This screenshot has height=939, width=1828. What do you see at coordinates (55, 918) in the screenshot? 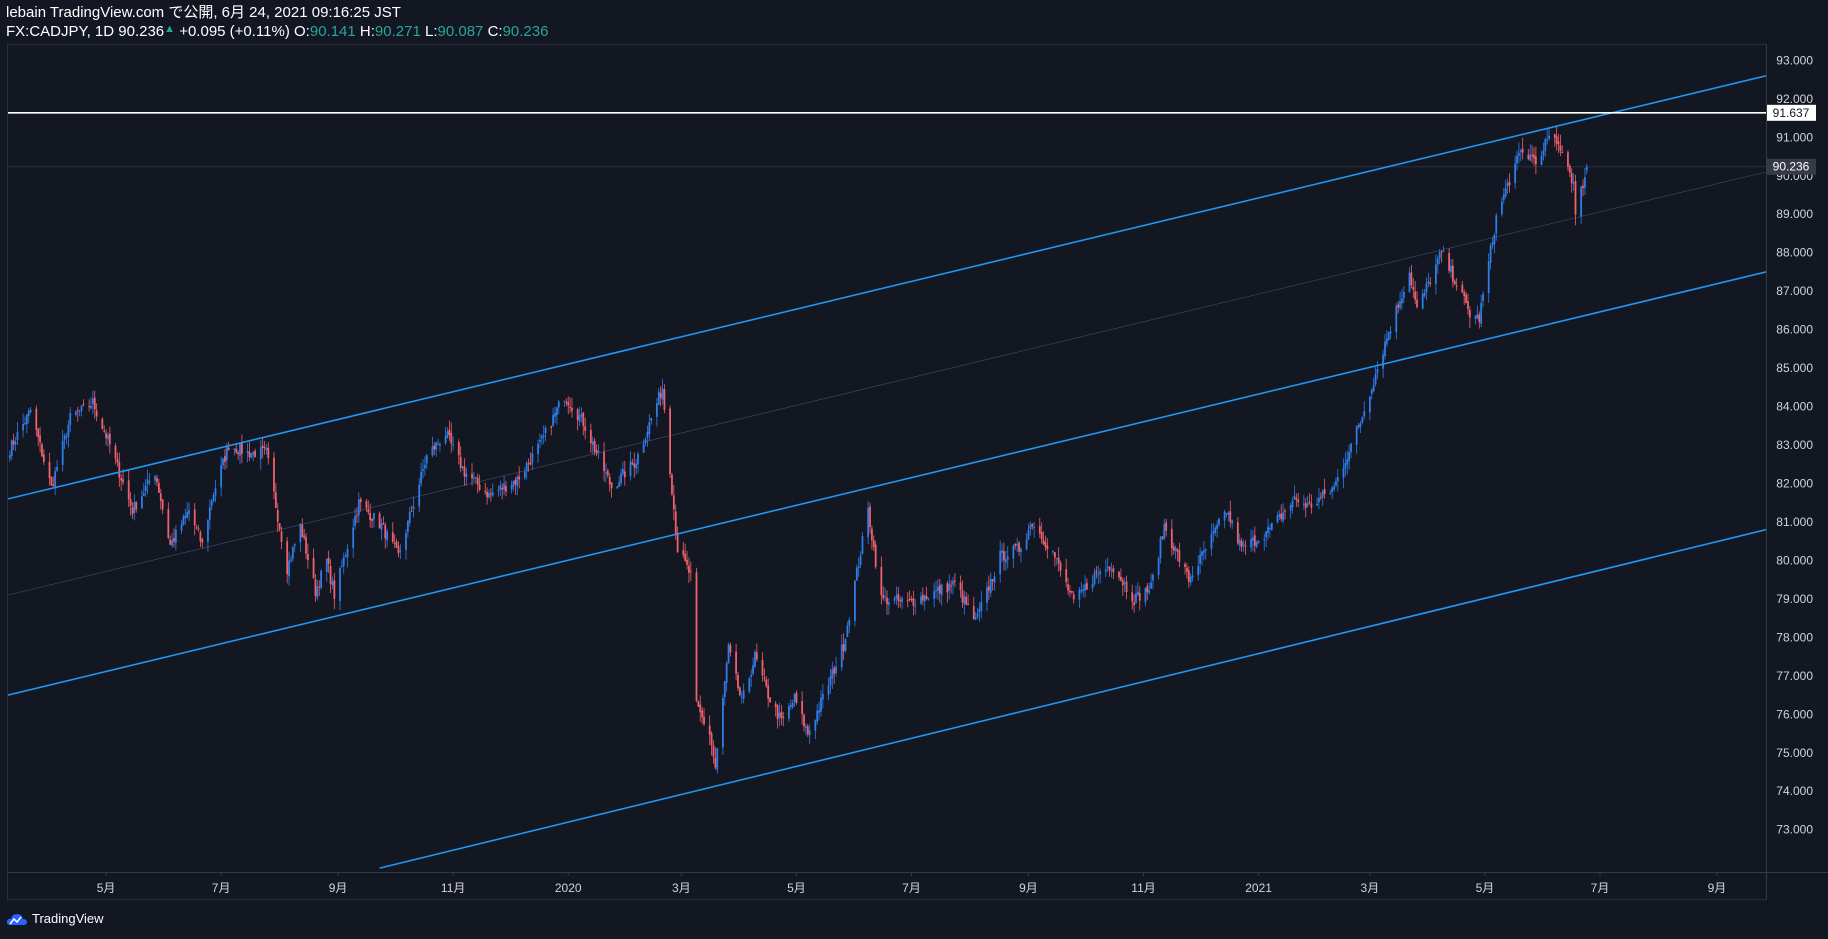
I see `footer-brand: TradingView` at bounding box center [55, 918].